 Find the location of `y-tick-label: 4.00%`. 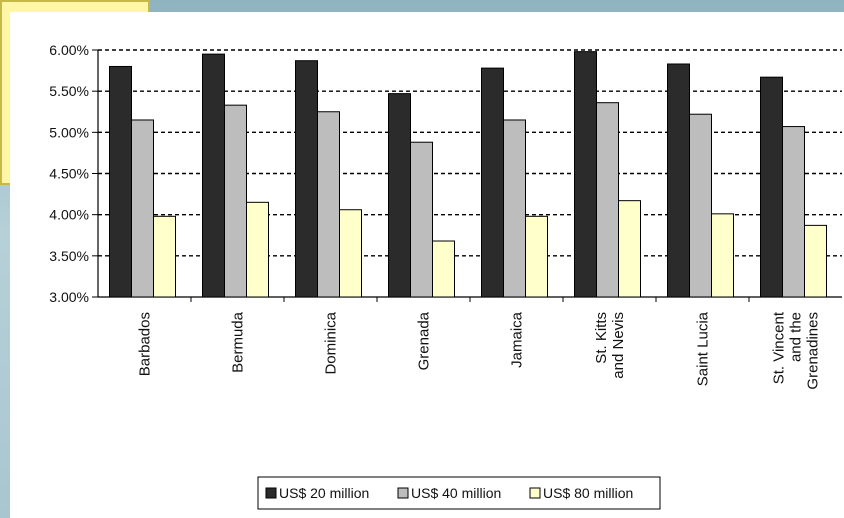

y-tick-label: 4.00% is located at coordinates (69, 215).